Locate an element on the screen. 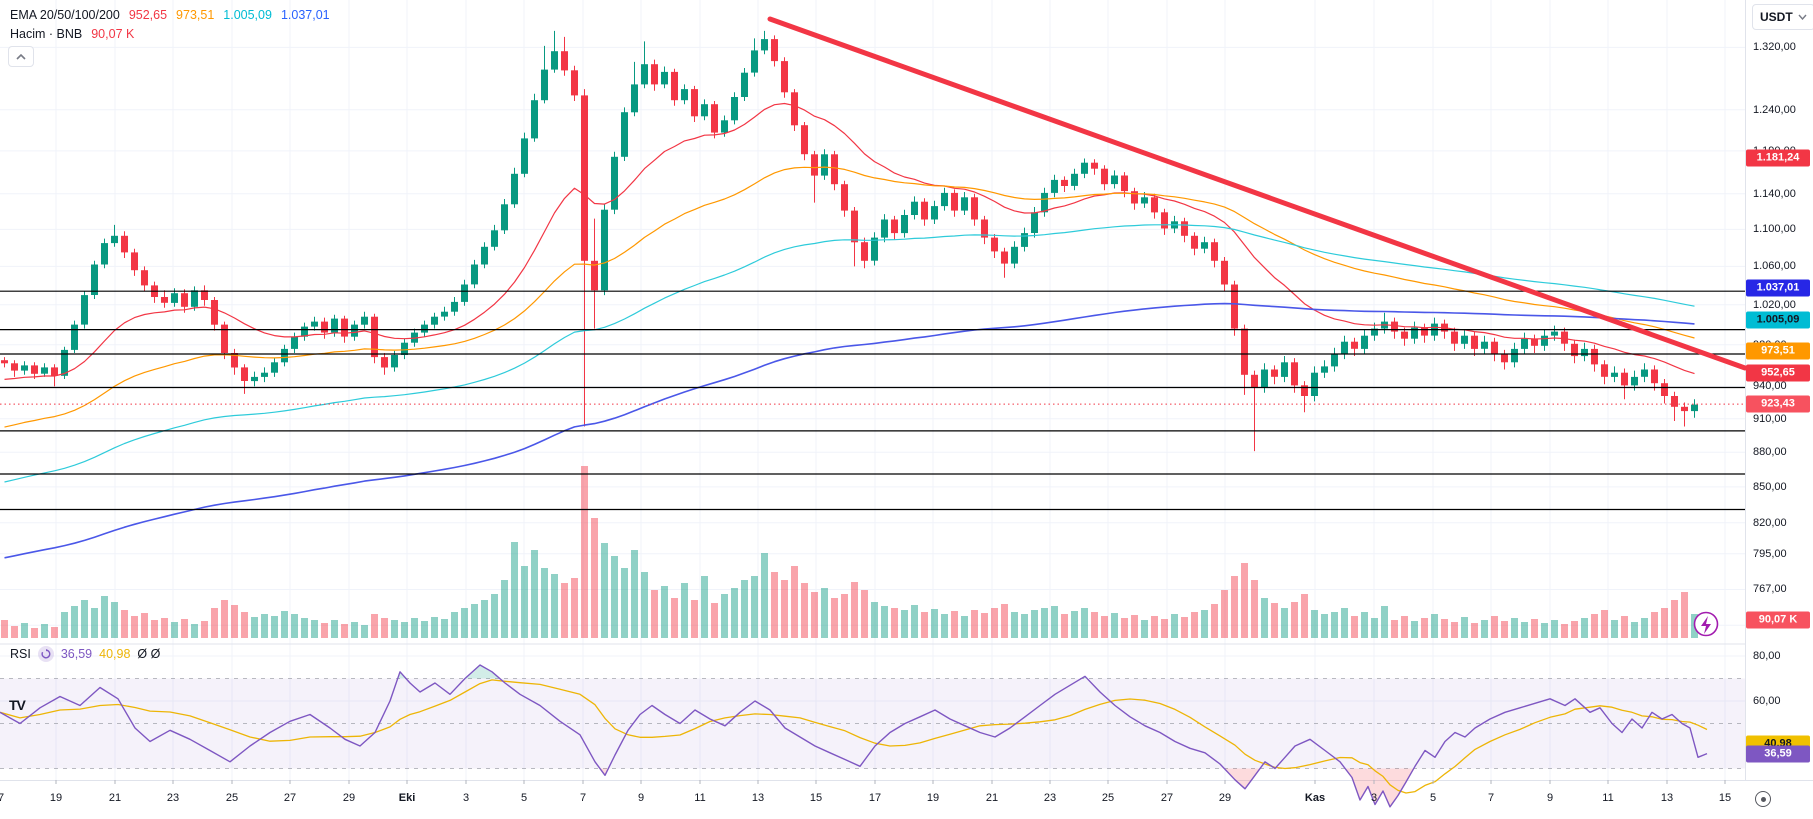 Image resolution: width=1813 pixels, height=819 pixels. price-badge: 1.005,09 is located at coordinates (1778, 320).